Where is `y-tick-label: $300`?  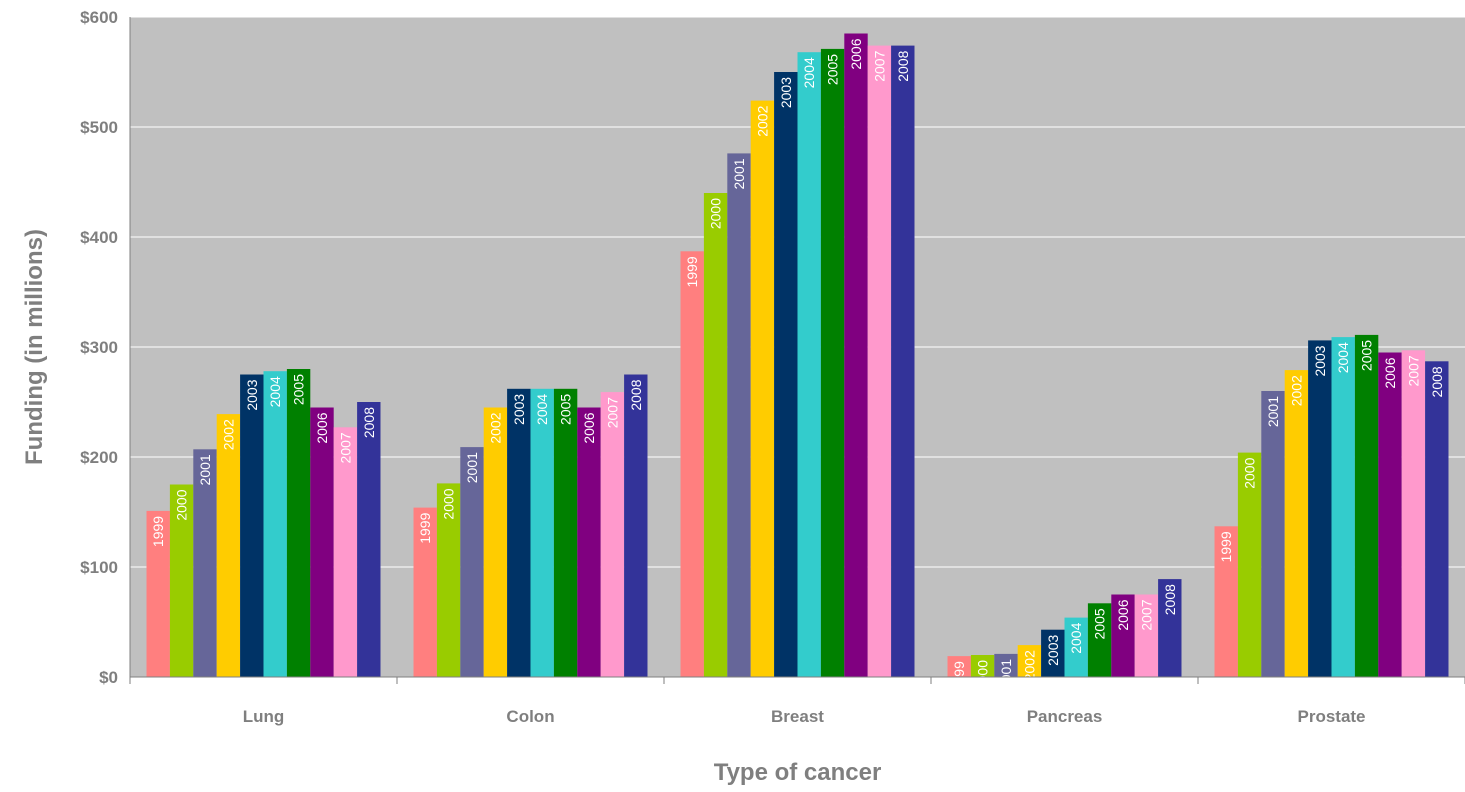 y-tick-label: $300 is located at coordinates (99, 347).